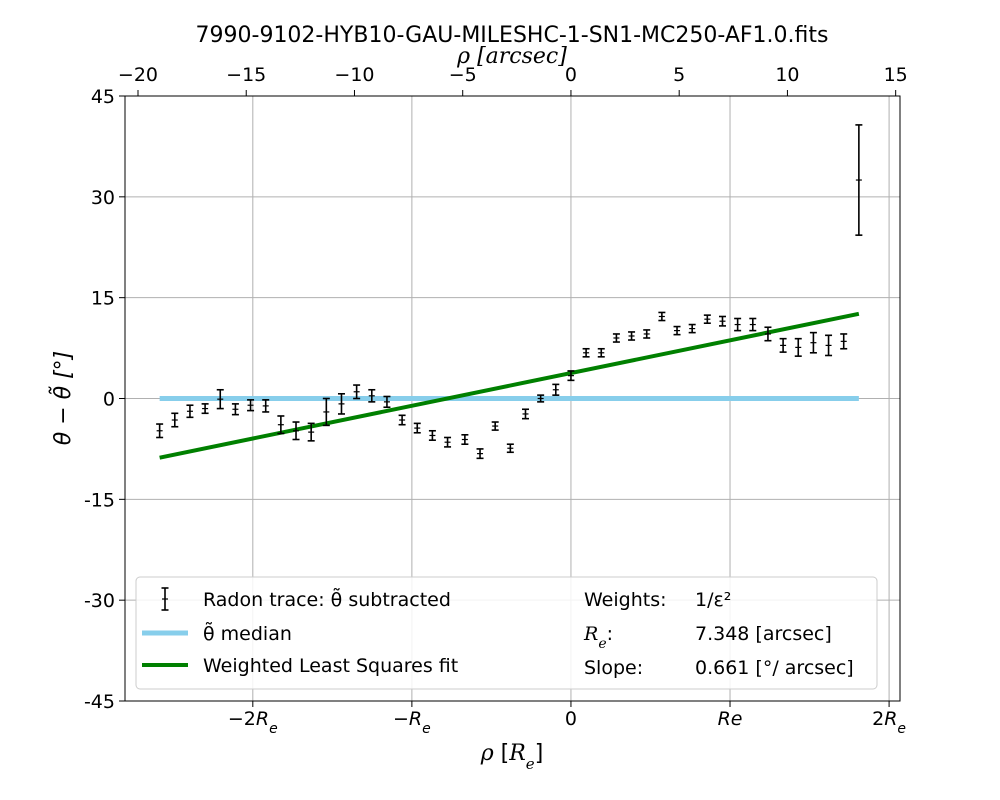  Describe the element at coordinates (896, 75) in the screenshot. I see `top-x-tick-label: 15` at that location.